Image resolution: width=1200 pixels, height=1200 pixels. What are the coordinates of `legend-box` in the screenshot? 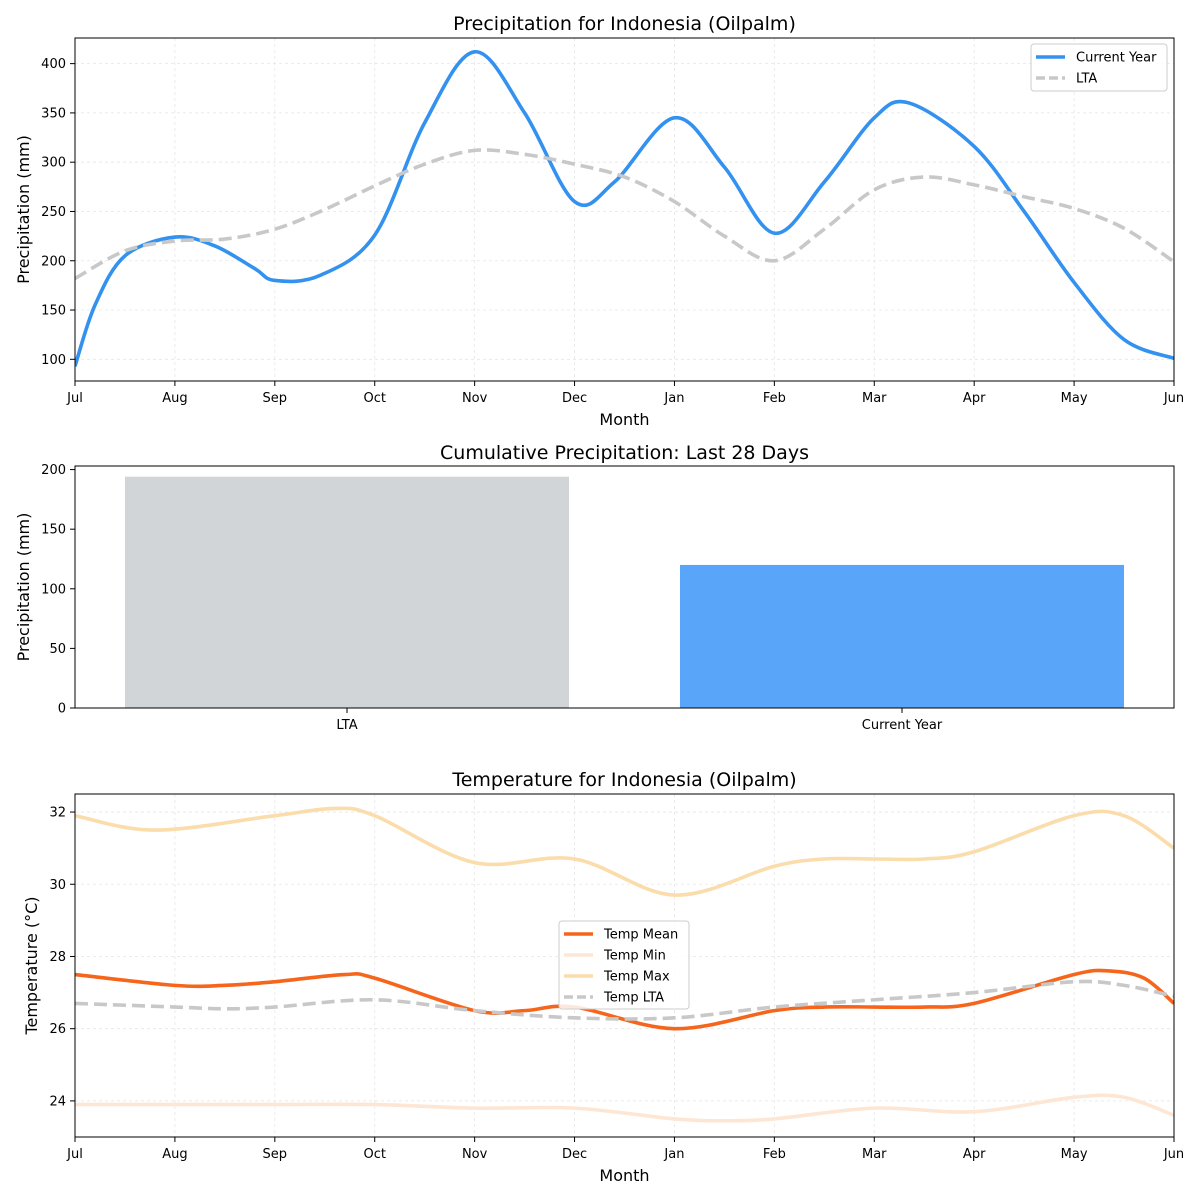 It's located at (624, 965).